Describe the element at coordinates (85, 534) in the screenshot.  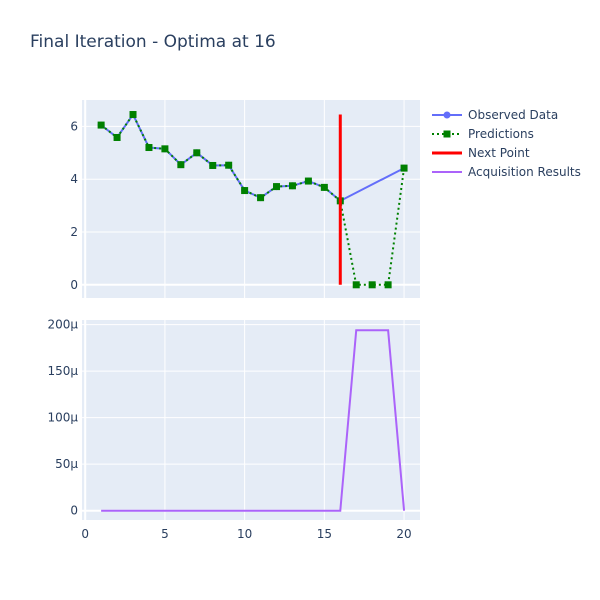
I see `x-tick-label: 0` at that location.